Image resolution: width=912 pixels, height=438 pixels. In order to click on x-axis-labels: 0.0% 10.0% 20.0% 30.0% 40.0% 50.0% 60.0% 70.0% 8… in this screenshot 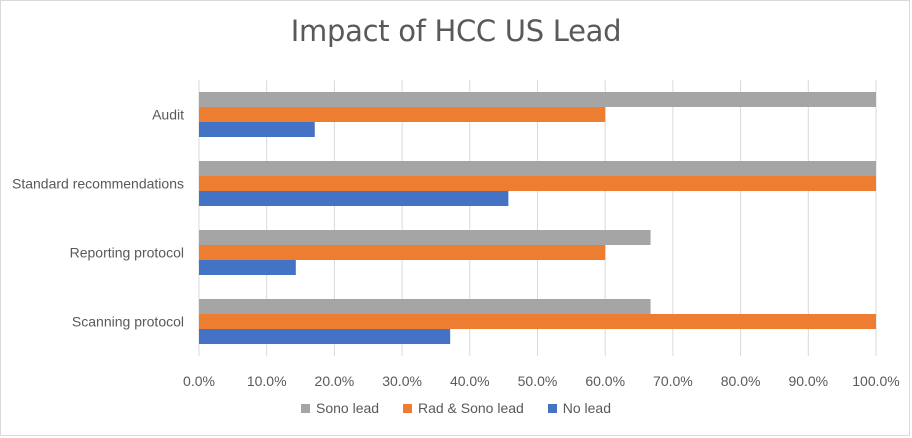, I will do `click(541, 381)`.